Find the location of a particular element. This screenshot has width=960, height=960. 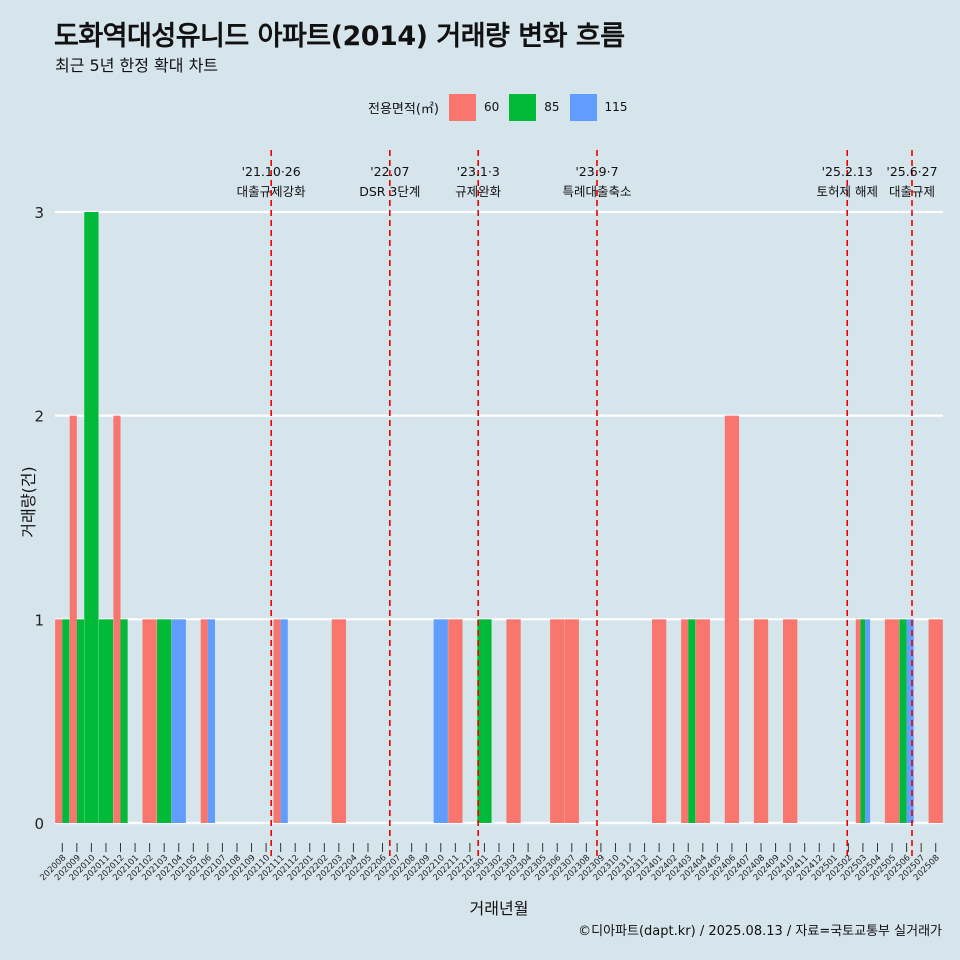

y-tick-label-1: 1 is located at coordinates (39, 620).